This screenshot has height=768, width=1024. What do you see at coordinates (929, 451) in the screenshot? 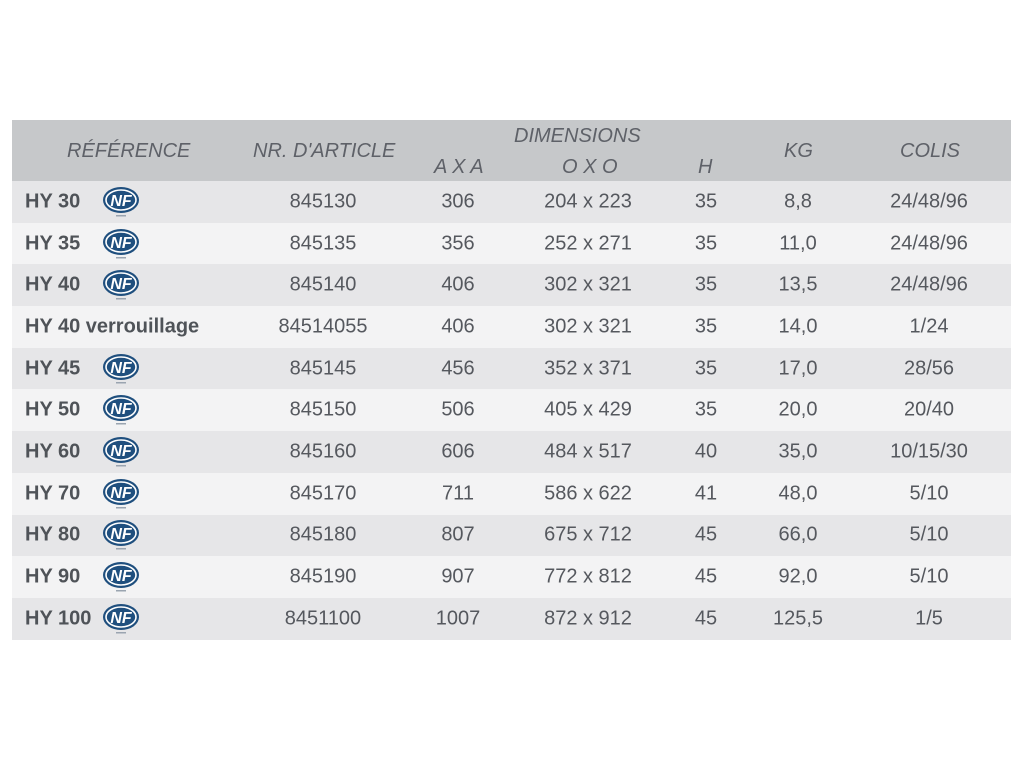
I see `cell-colis: 10/15/30` at bounding box center [929, 451].